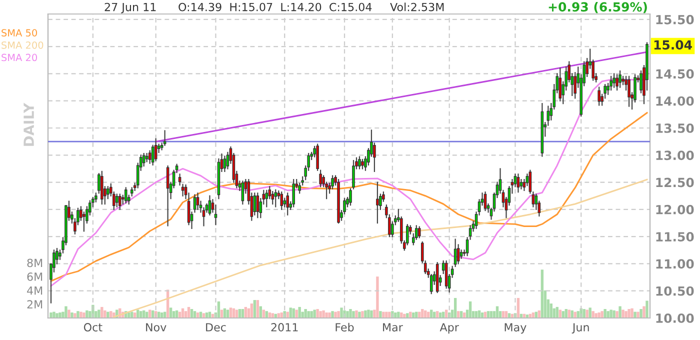 The width and height of the screenshot is (700, 340). I want to click on y-tick-label: 14.50, so click(675, 74).